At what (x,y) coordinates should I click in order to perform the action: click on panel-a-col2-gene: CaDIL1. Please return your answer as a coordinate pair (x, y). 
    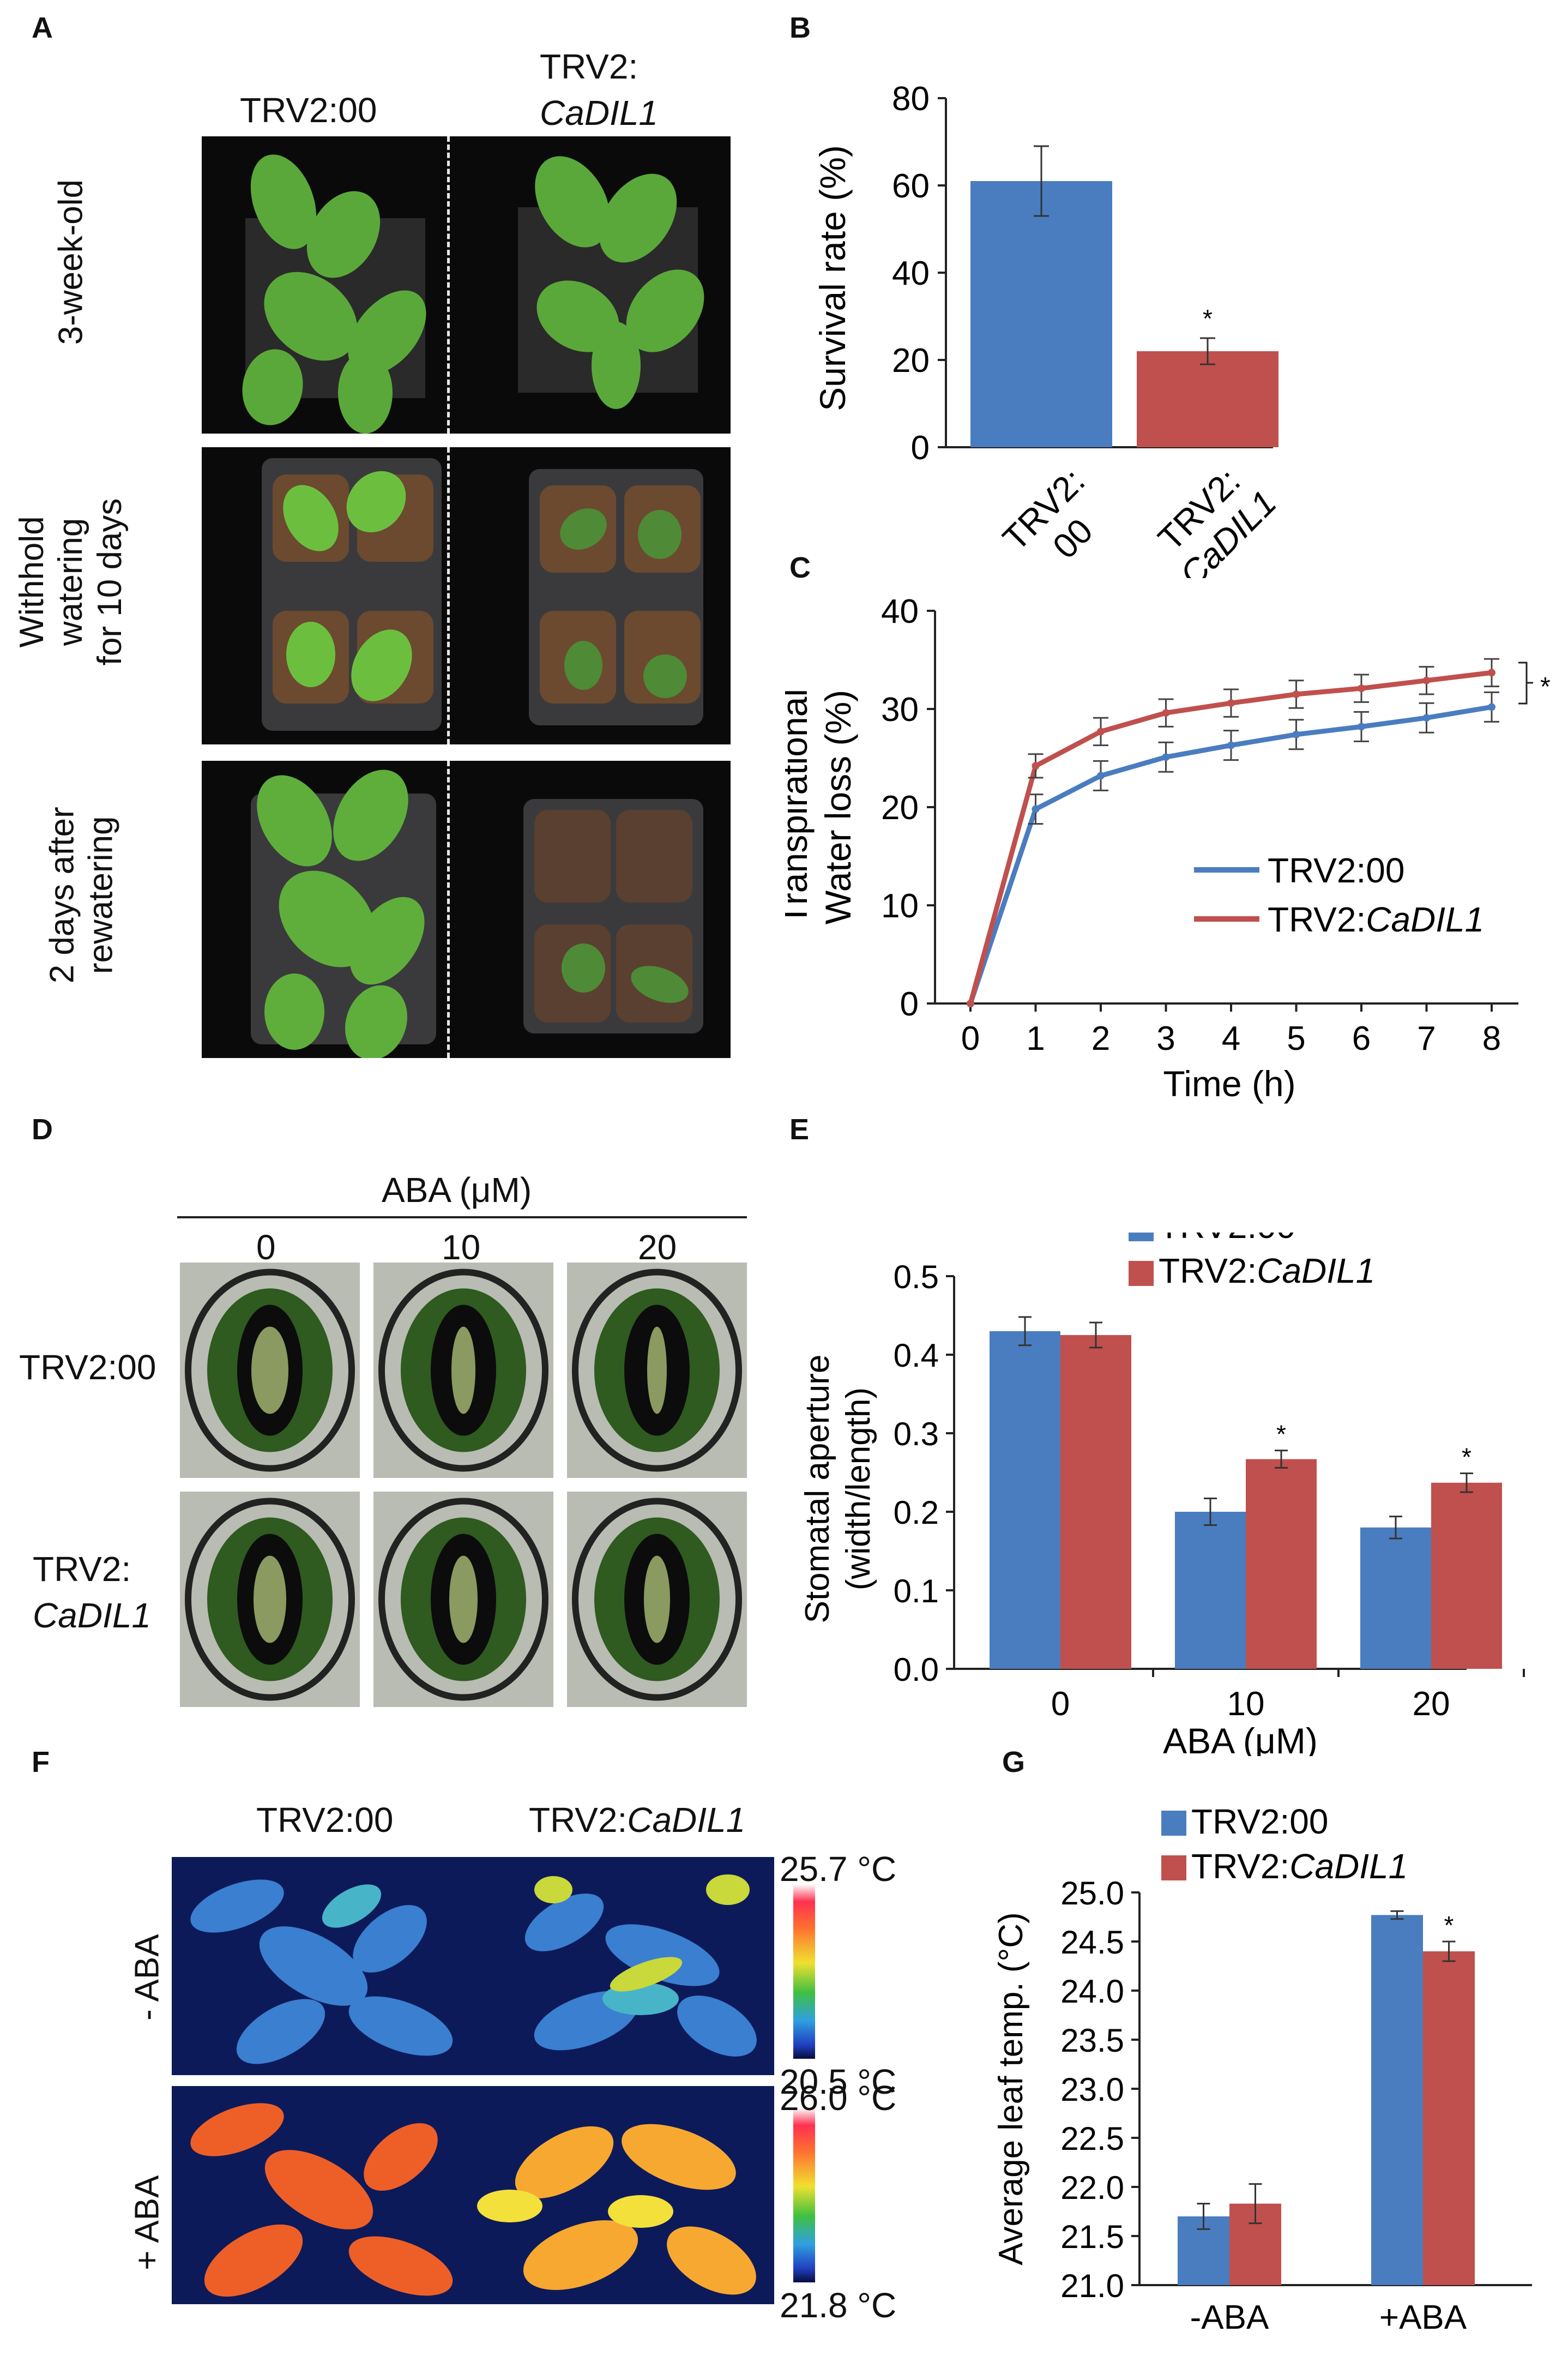
    Looking at the image, I should click on (599, 113).